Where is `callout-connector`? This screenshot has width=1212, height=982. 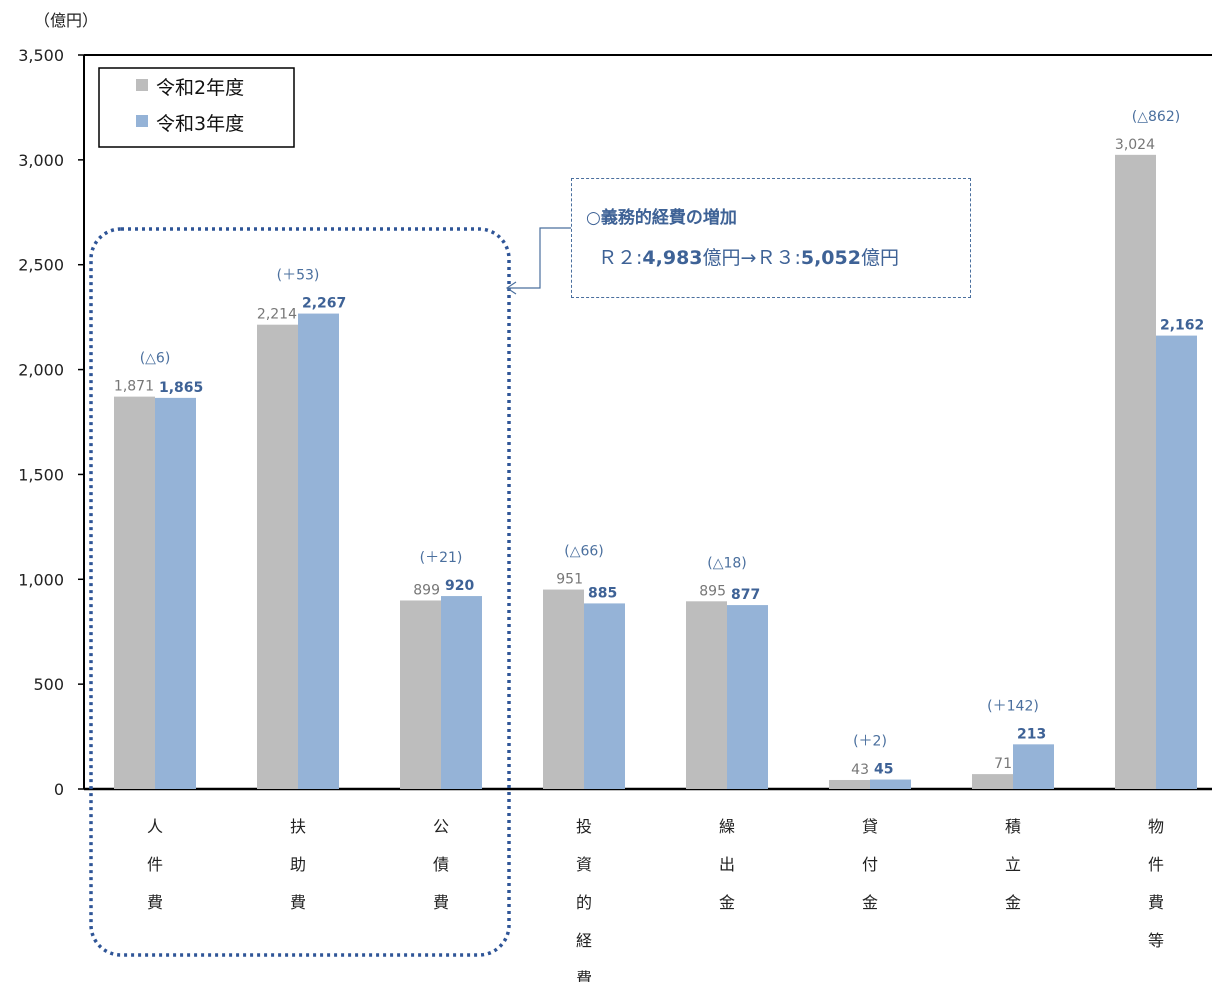 callout-connector is located at coordinates (539, 258).